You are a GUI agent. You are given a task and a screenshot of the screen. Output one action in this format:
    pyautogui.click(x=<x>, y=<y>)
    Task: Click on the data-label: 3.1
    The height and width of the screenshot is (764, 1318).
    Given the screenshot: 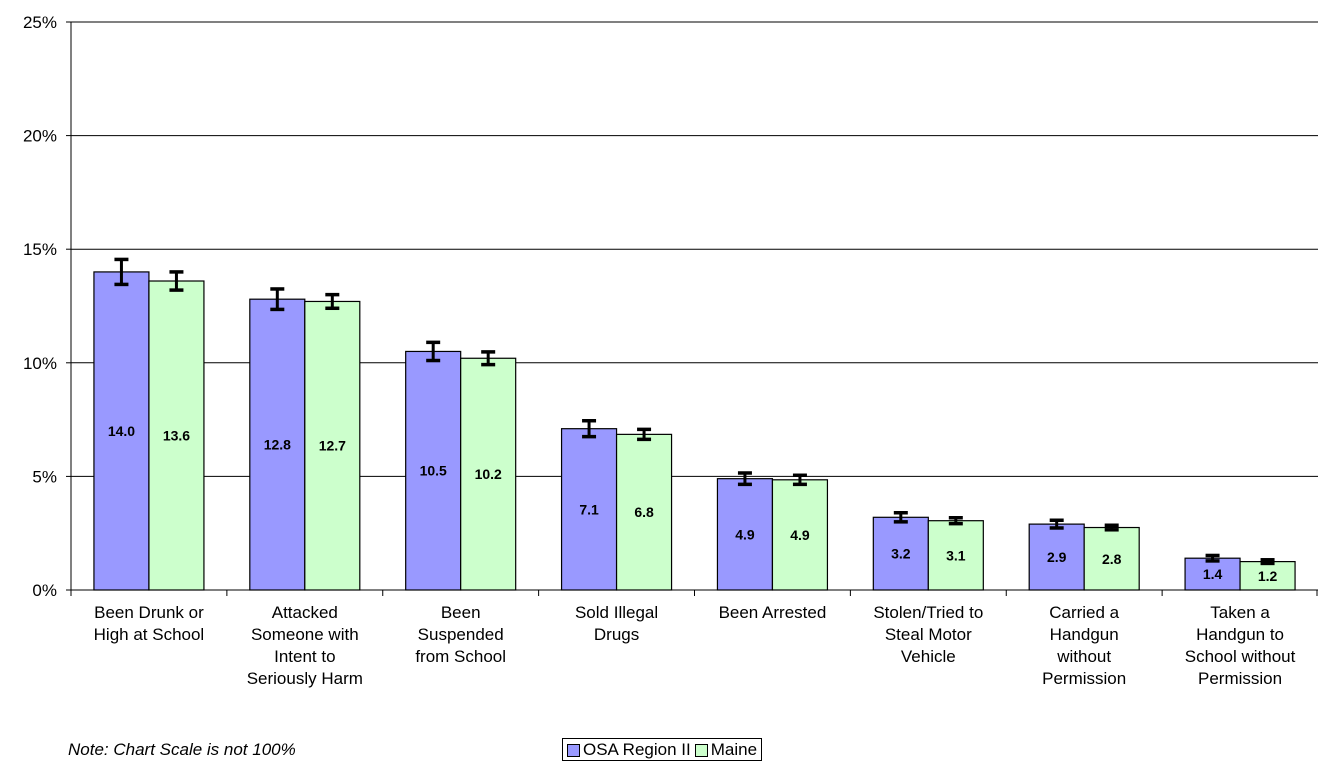 What is the action you would take?
    pyautogui.click(x=956, y=555)
    